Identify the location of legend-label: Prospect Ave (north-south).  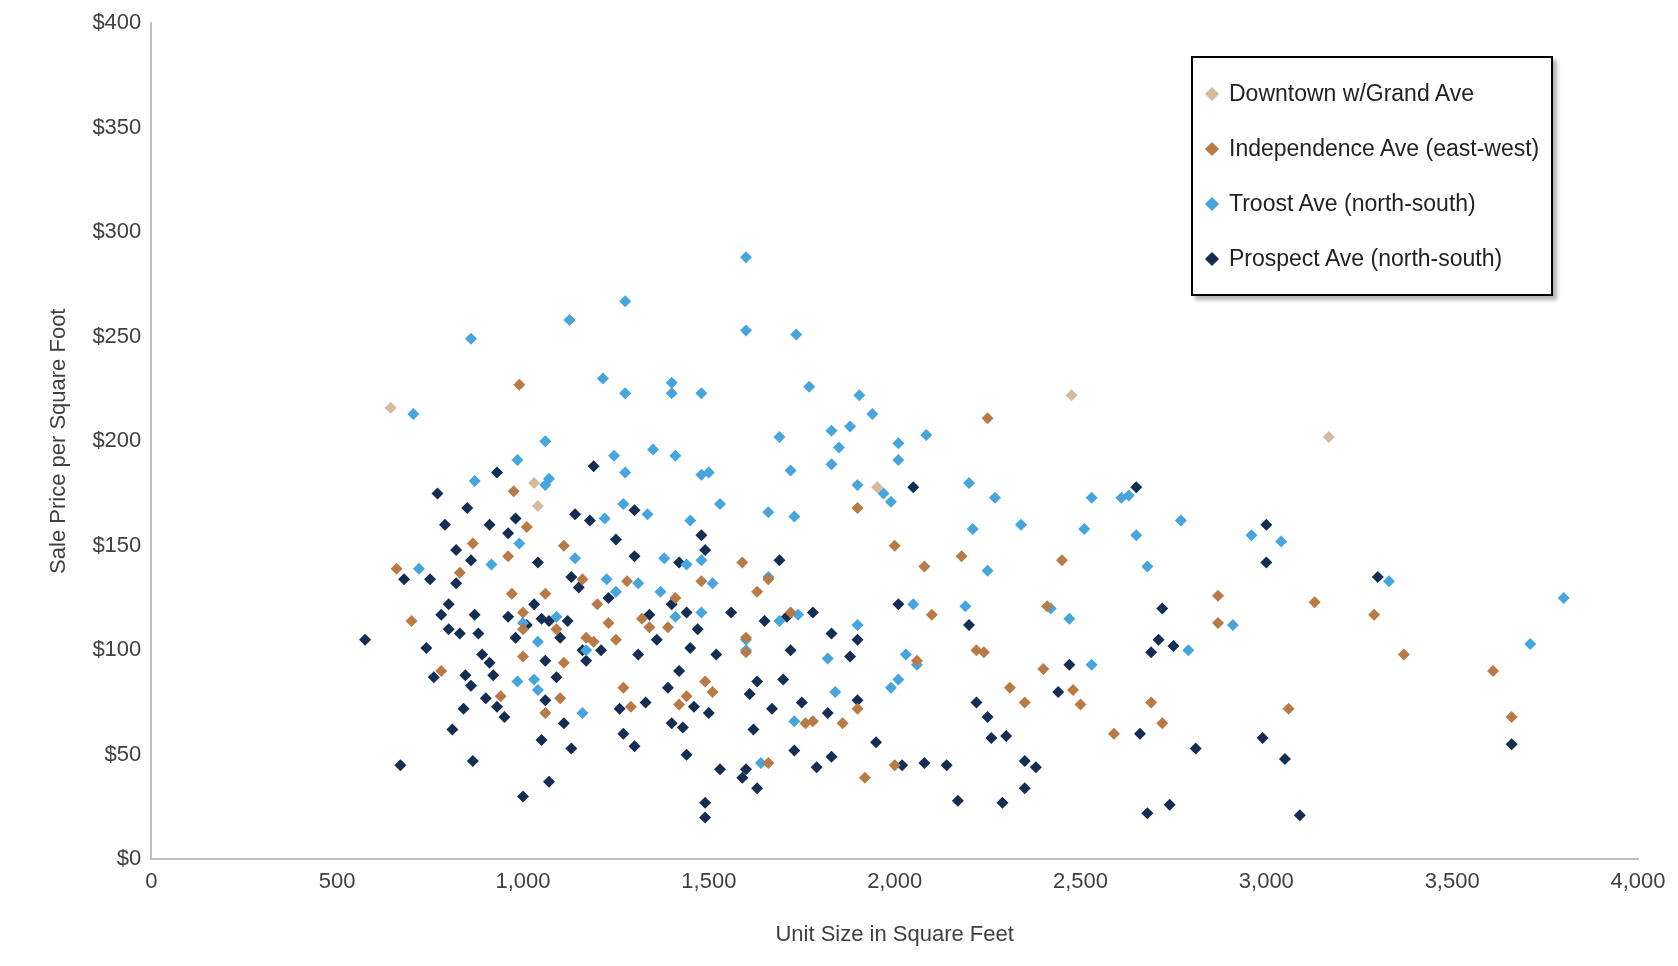
(1366, 259).